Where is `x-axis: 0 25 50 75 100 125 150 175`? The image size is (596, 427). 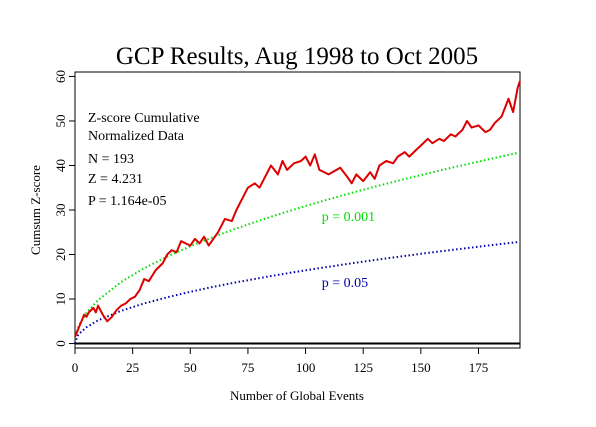
x-axis: 0 25 50 75 100 125 150 175 is located at coordinates (280, 361).